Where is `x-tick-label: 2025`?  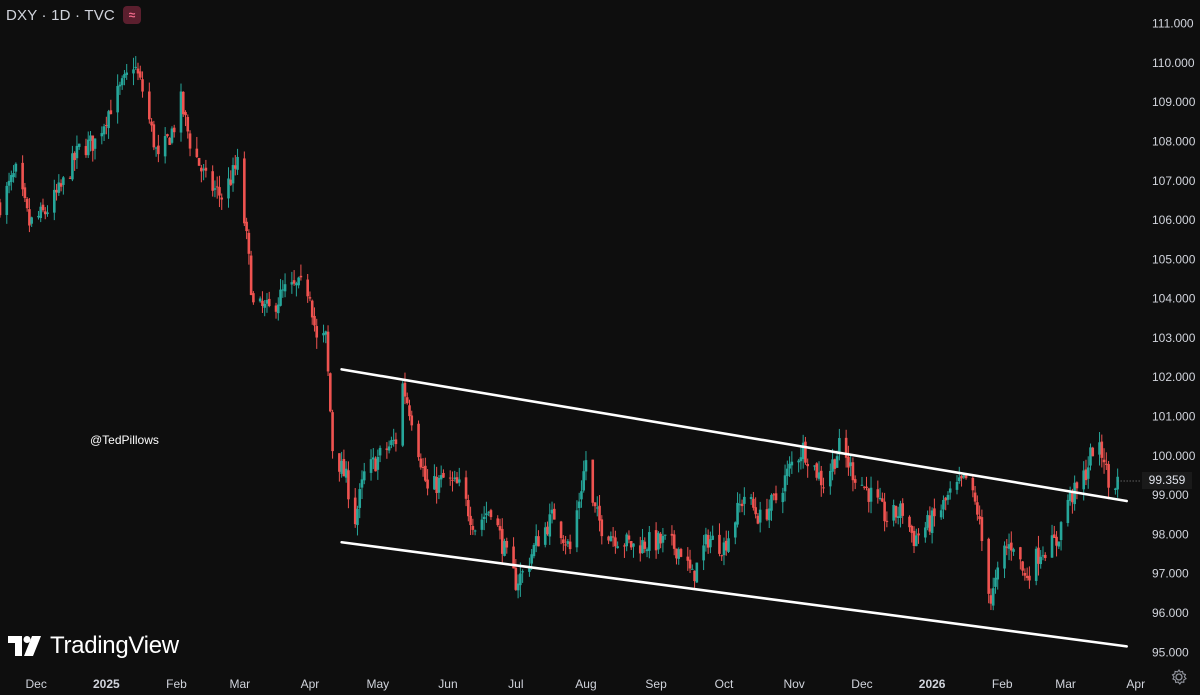
x-tick-label: 2025 is located at coordinates (106, 684).